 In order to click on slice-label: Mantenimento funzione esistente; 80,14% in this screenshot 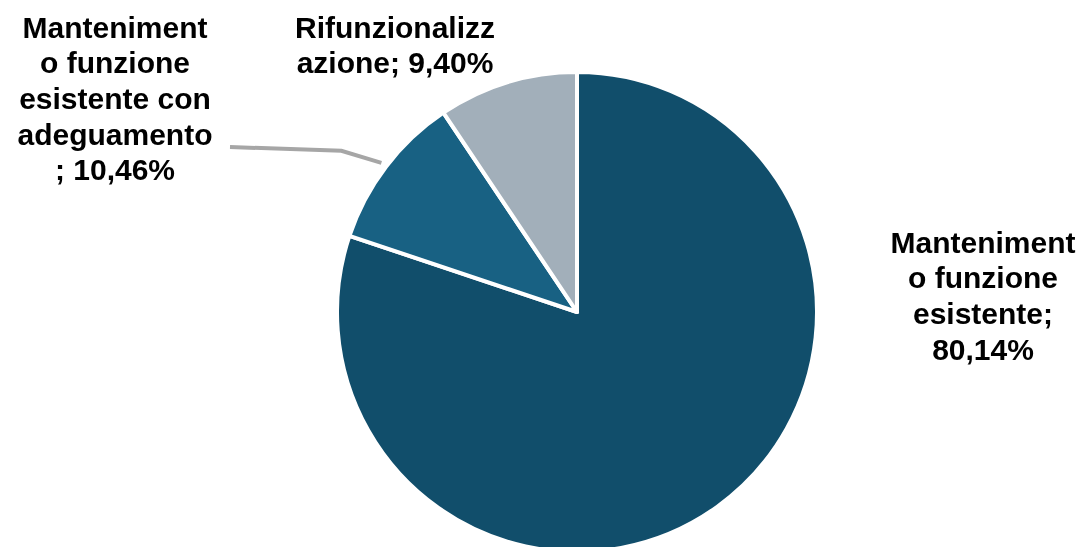, I will do `click(983, 295)`.